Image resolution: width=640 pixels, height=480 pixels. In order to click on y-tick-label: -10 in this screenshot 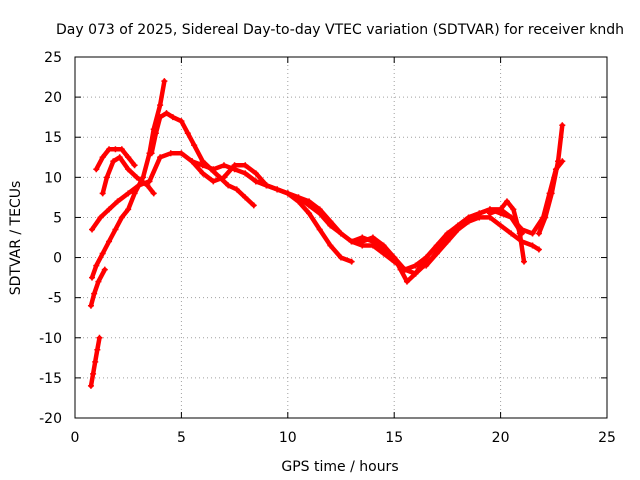, I will do `click(50, 339)`.